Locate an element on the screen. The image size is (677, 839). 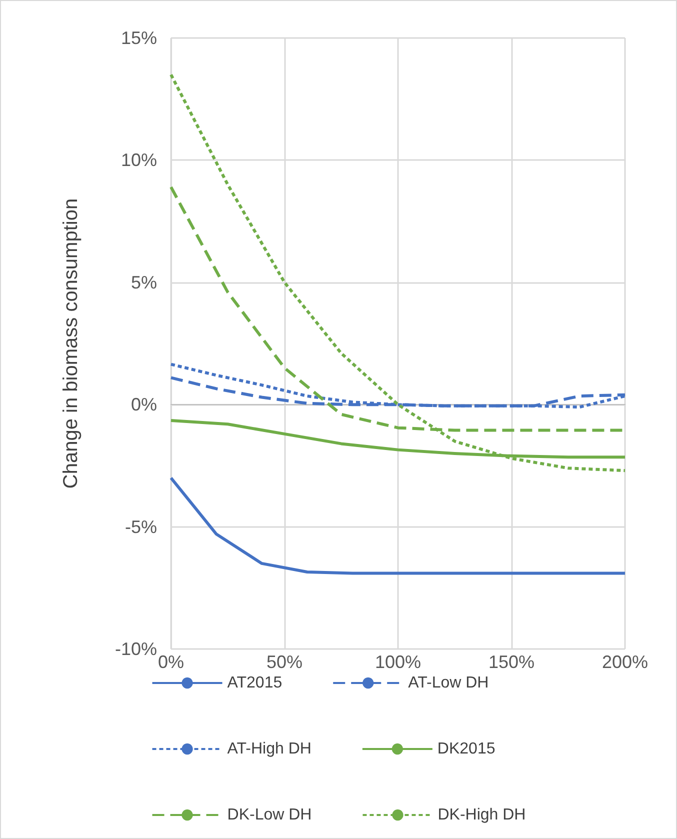
legend-label: DK-High DH is located at coordinates (482, 815).